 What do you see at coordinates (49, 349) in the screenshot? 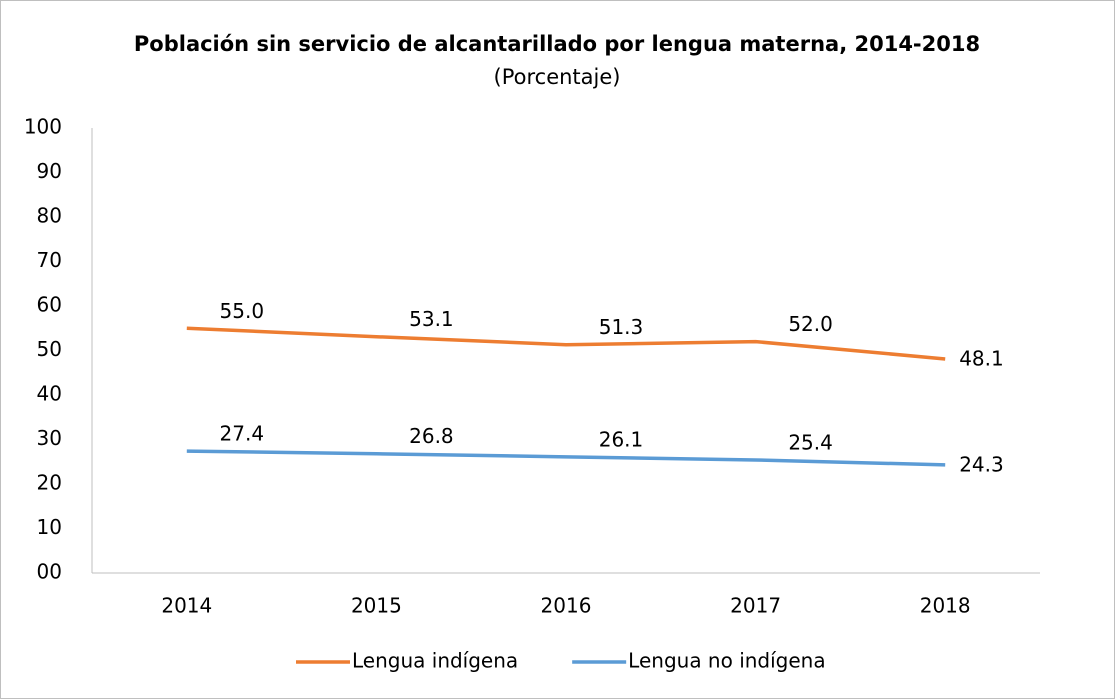
I see `y-tick-label: 50` at bounding box center [49, 349].